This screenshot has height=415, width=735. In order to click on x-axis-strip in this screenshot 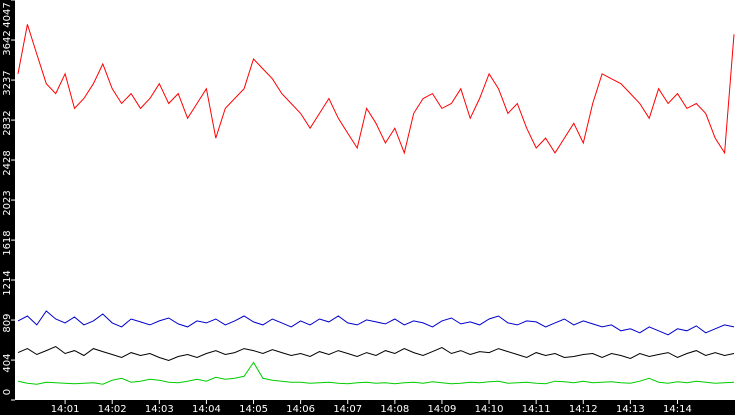, I will do `click(367, 407)`.